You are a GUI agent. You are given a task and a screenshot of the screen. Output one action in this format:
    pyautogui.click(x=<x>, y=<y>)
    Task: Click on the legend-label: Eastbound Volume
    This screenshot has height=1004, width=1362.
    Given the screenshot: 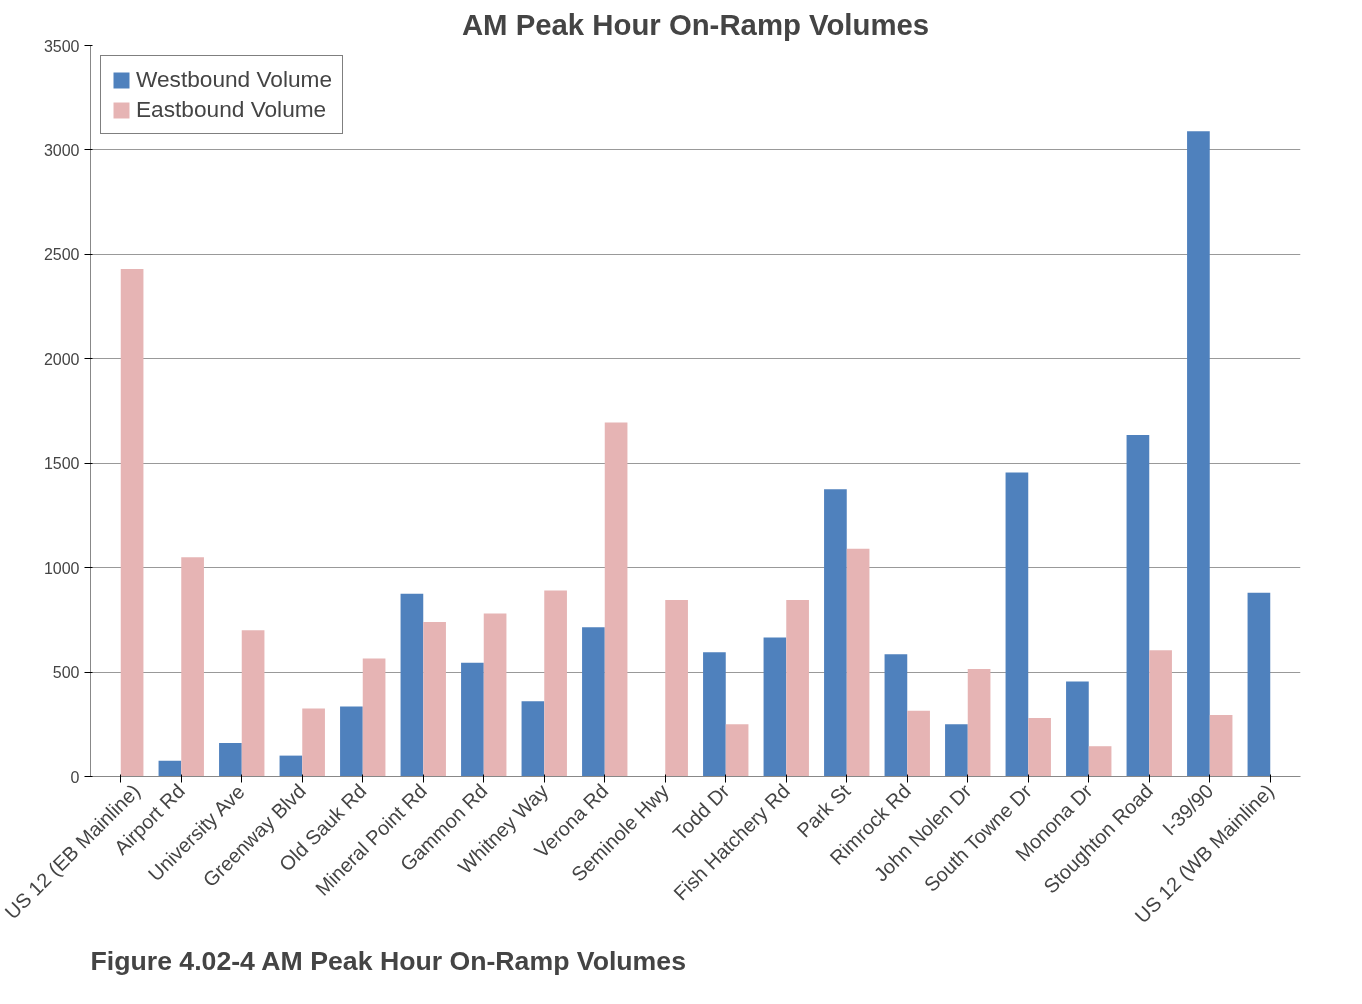 What is the action you would take?
    pyautogui.click(x=231, y=109)
    